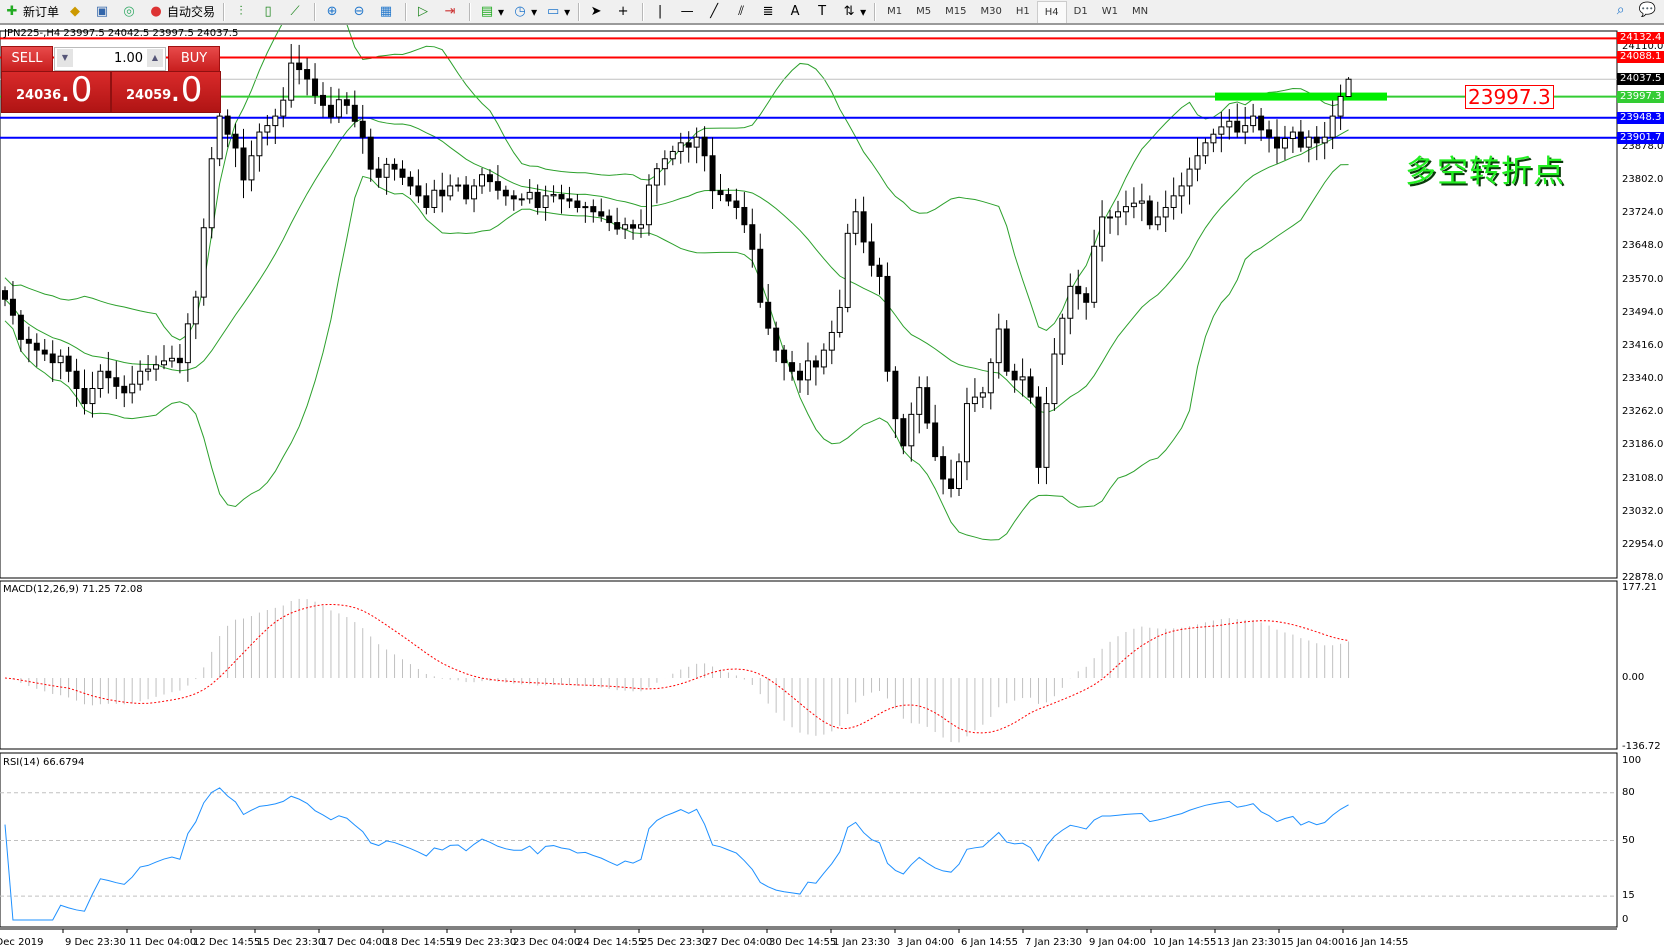  Describe the element at coordinates (109, 58) in the screenshot. I see `lot-input` at that location.